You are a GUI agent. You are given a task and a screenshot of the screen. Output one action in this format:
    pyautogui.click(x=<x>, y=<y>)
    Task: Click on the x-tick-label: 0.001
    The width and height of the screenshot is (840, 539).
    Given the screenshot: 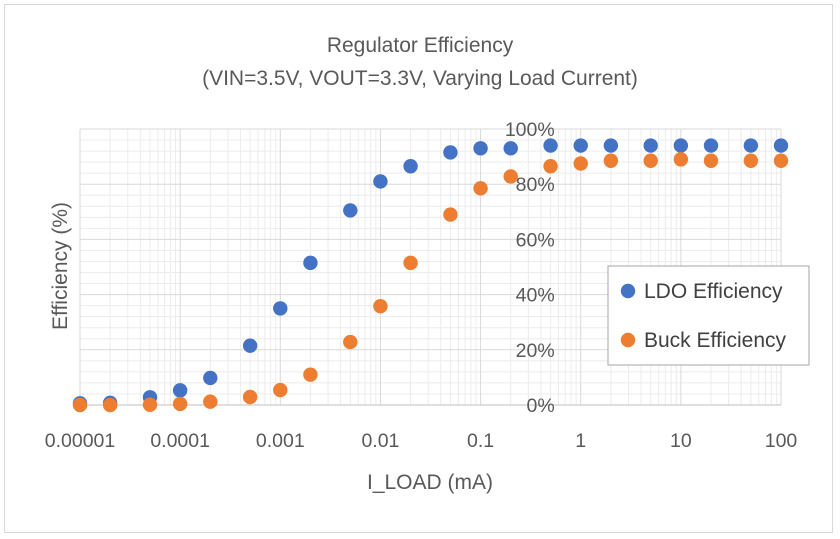 What is the action you would take?
    pyautogui.click(x=280, y=441)
    